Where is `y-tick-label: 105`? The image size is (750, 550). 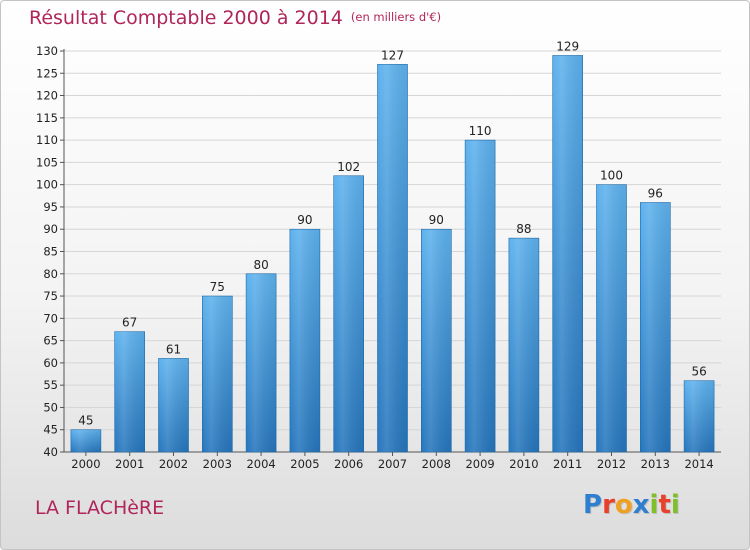
y-tick-label: 105 is located at coordinates (47, 162).